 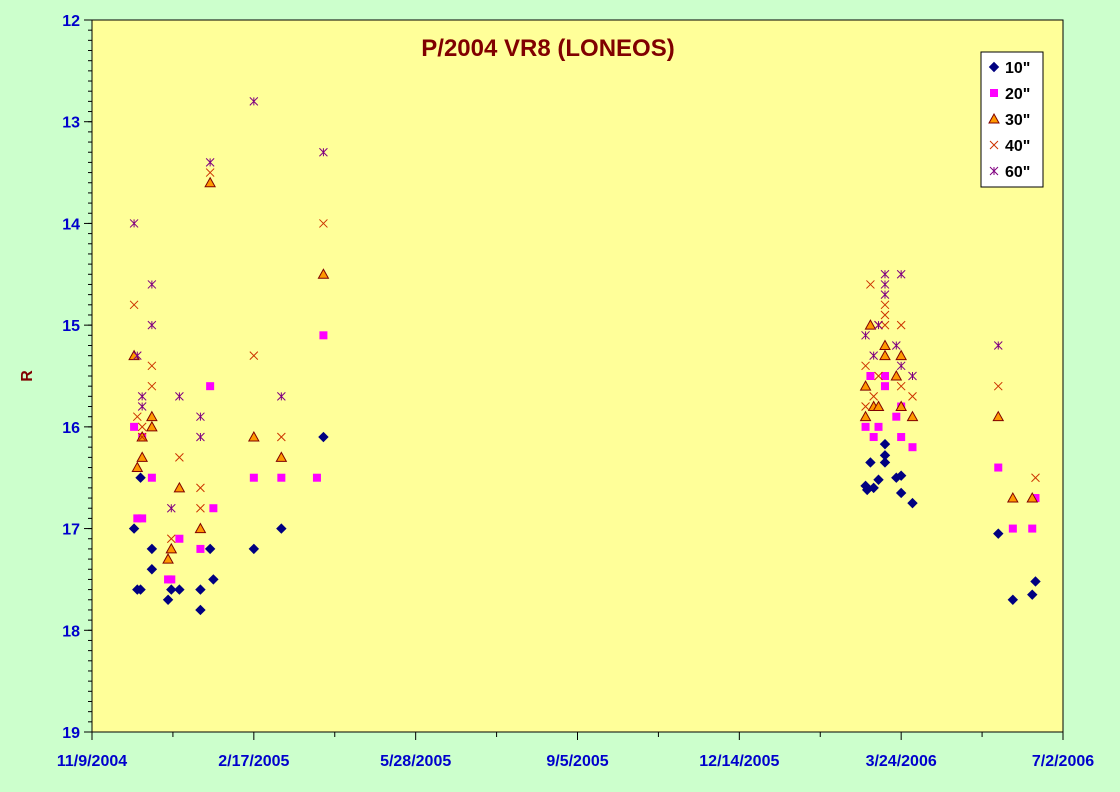 What do you see at coordinates (71, 631) in the screenshot?
I see `y-tick-label: 18` at bounding box center [71, 631].